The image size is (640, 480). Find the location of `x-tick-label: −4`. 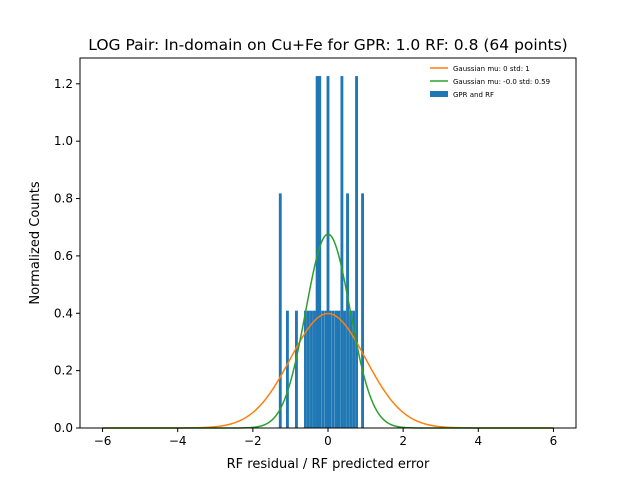

x-tick-label: −4 is located at coordinates (178, 441).